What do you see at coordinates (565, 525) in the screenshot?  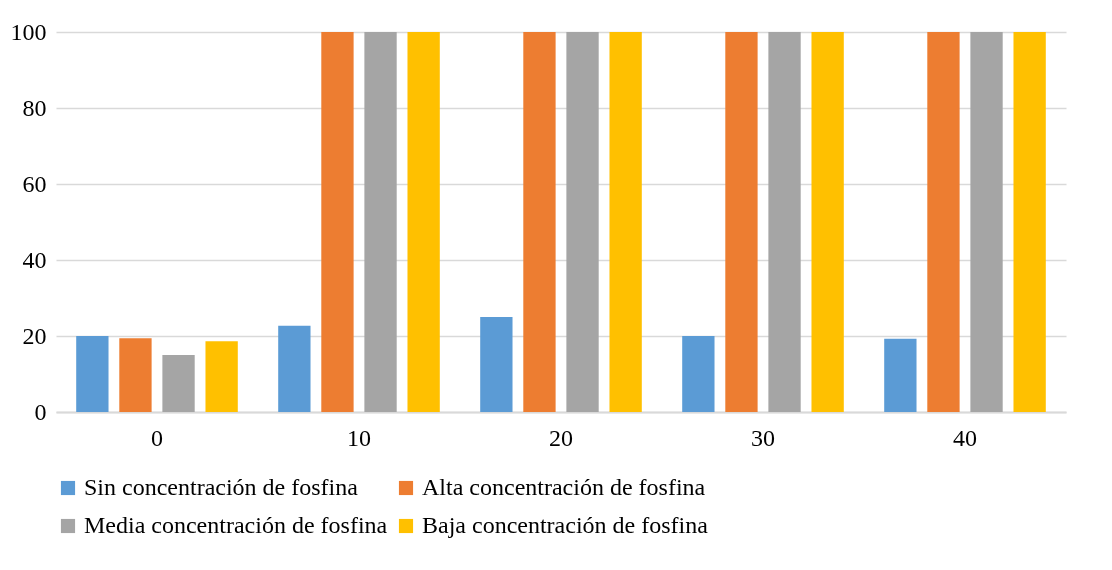 I see `legend-label: Baja concentración de fosfina` at bounding box center [565, 525].